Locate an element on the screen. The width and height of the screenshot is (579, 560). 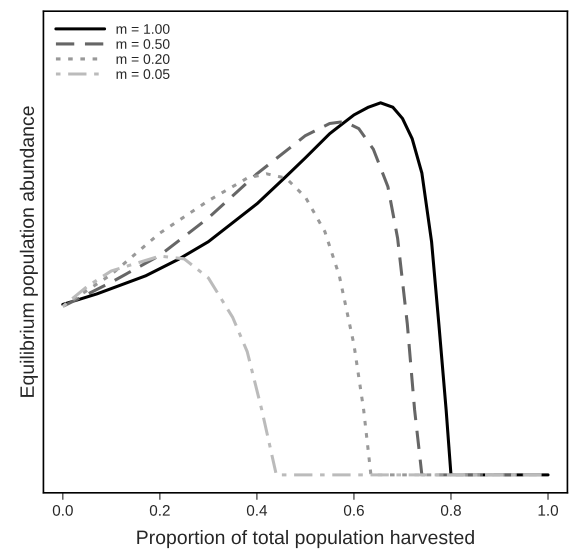
x-tick-label: 0.2 is located at coordinates (160, 510).